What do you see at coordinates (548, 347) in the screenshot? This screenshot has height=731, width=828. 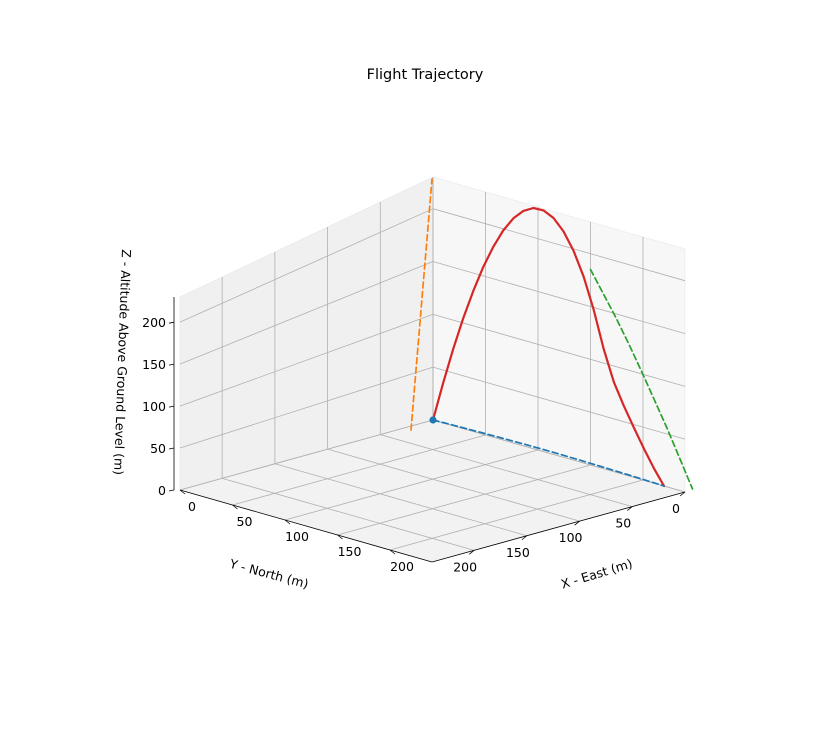 I see `series-trajectory` at bounding box center [548, 347].